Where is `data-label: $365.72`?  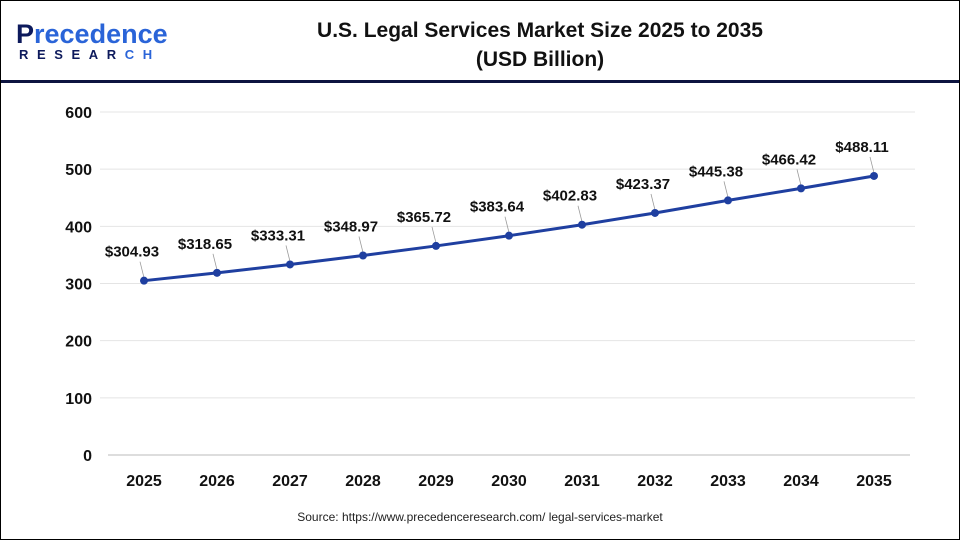
data-label: $365.72 is located at coordinates (424, 217).